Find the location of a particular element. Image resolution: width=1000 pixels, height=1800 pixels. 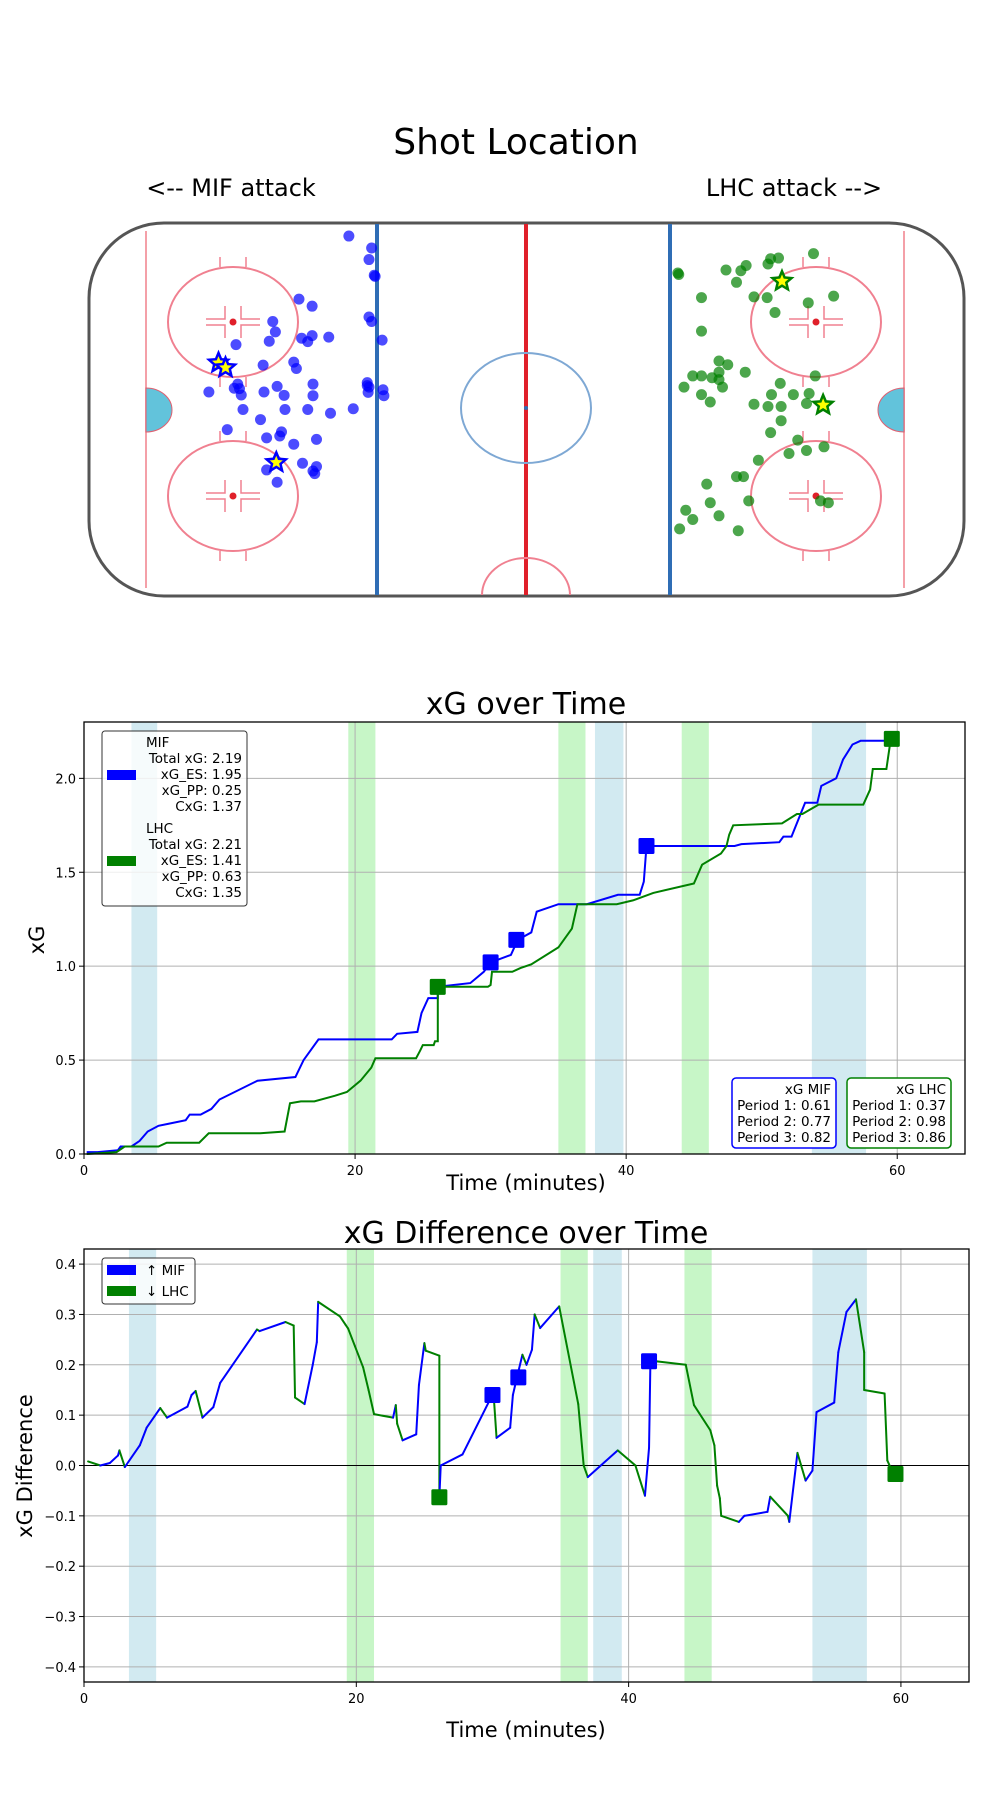

legend-text: xG_PP: 0.25 is located at coordinates (202, 791).